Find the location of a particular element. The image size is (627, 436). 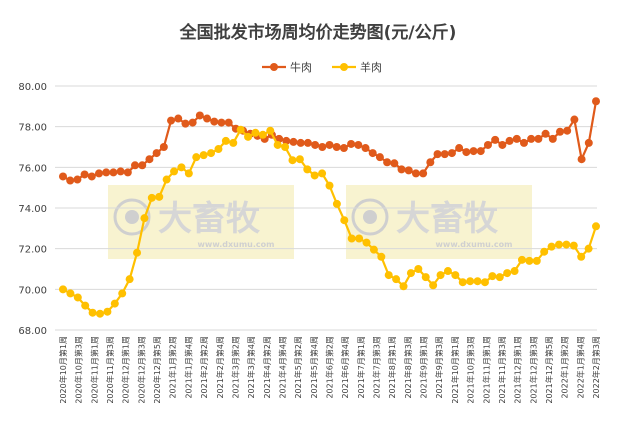

y-tick-label: 70.00 is located at coordinates (32, 290).